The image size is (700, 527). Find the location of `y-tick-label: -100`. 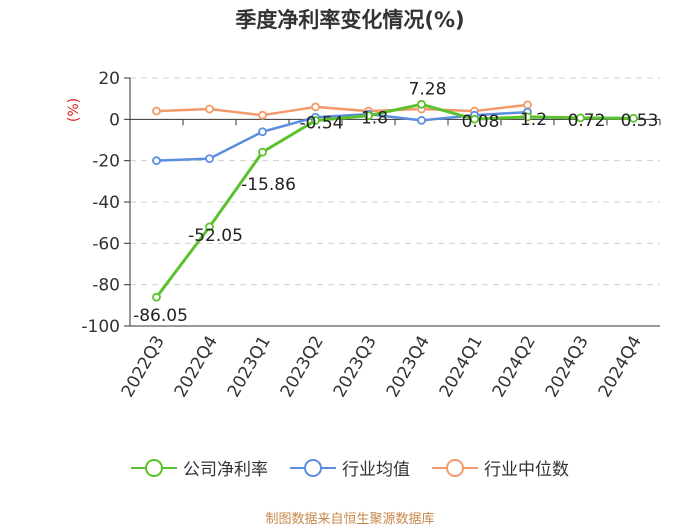

y-tick-label: -100 is located at coordinates (100, 327).